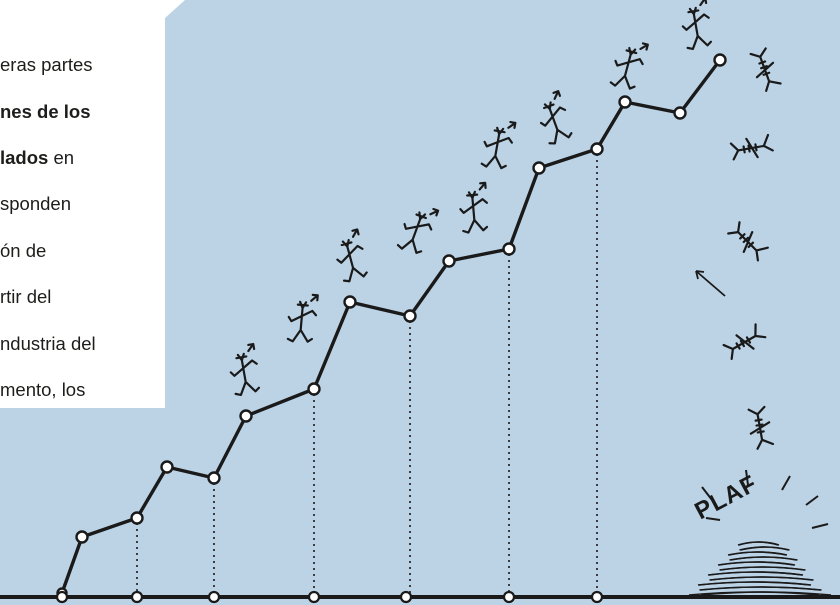  I want to click on falling-figures, so click(738, 248).